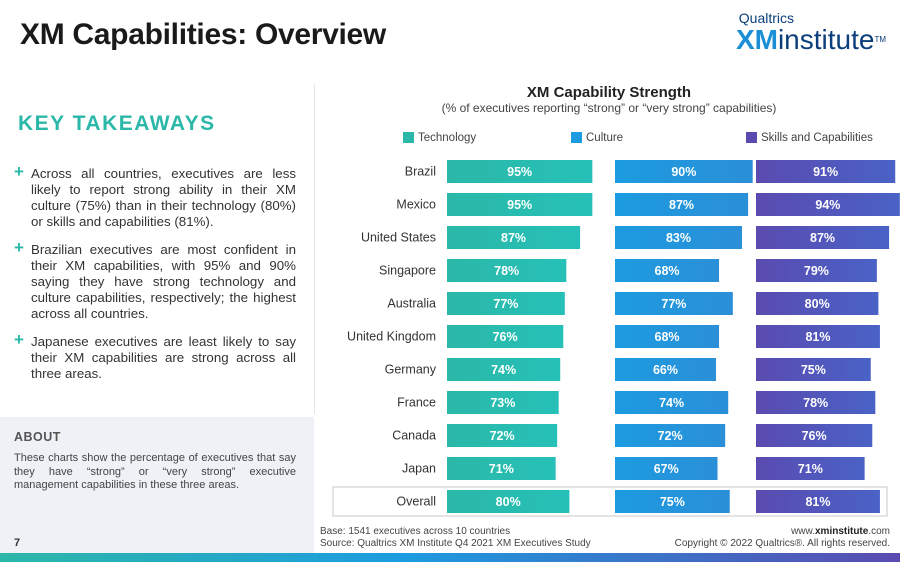  I want to click on category-label: United States, so click(398, 238).